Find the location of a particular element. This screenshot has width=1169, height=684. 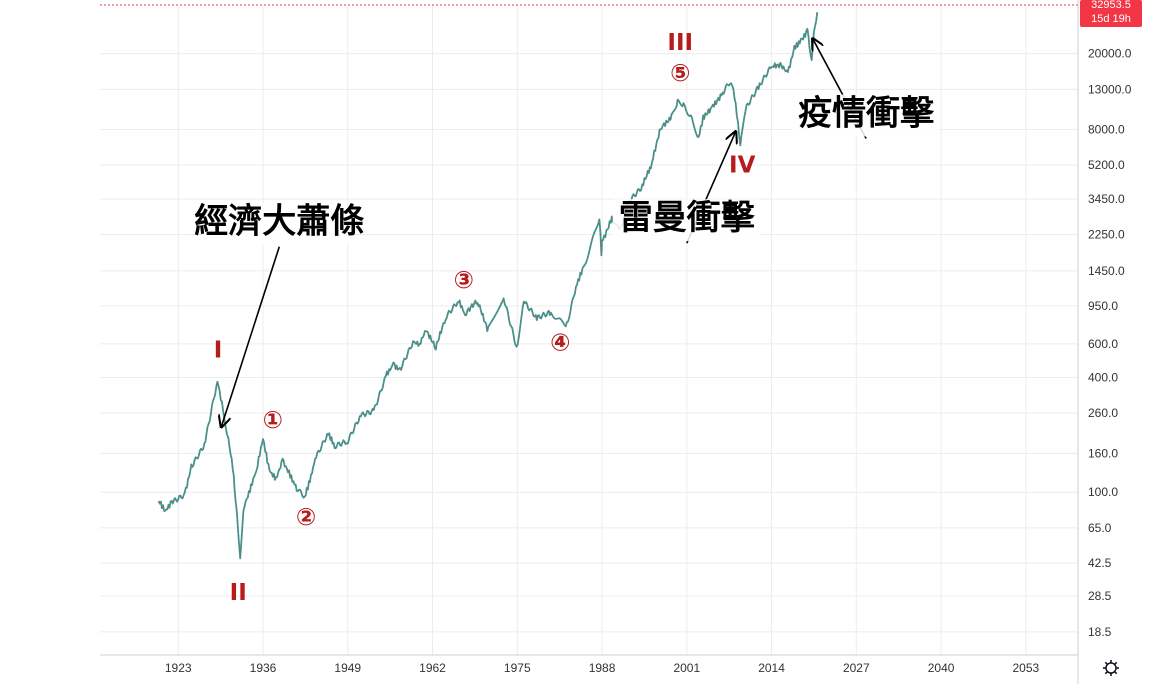

x-tick-label: 1988 is located at coordinates (602, 668).